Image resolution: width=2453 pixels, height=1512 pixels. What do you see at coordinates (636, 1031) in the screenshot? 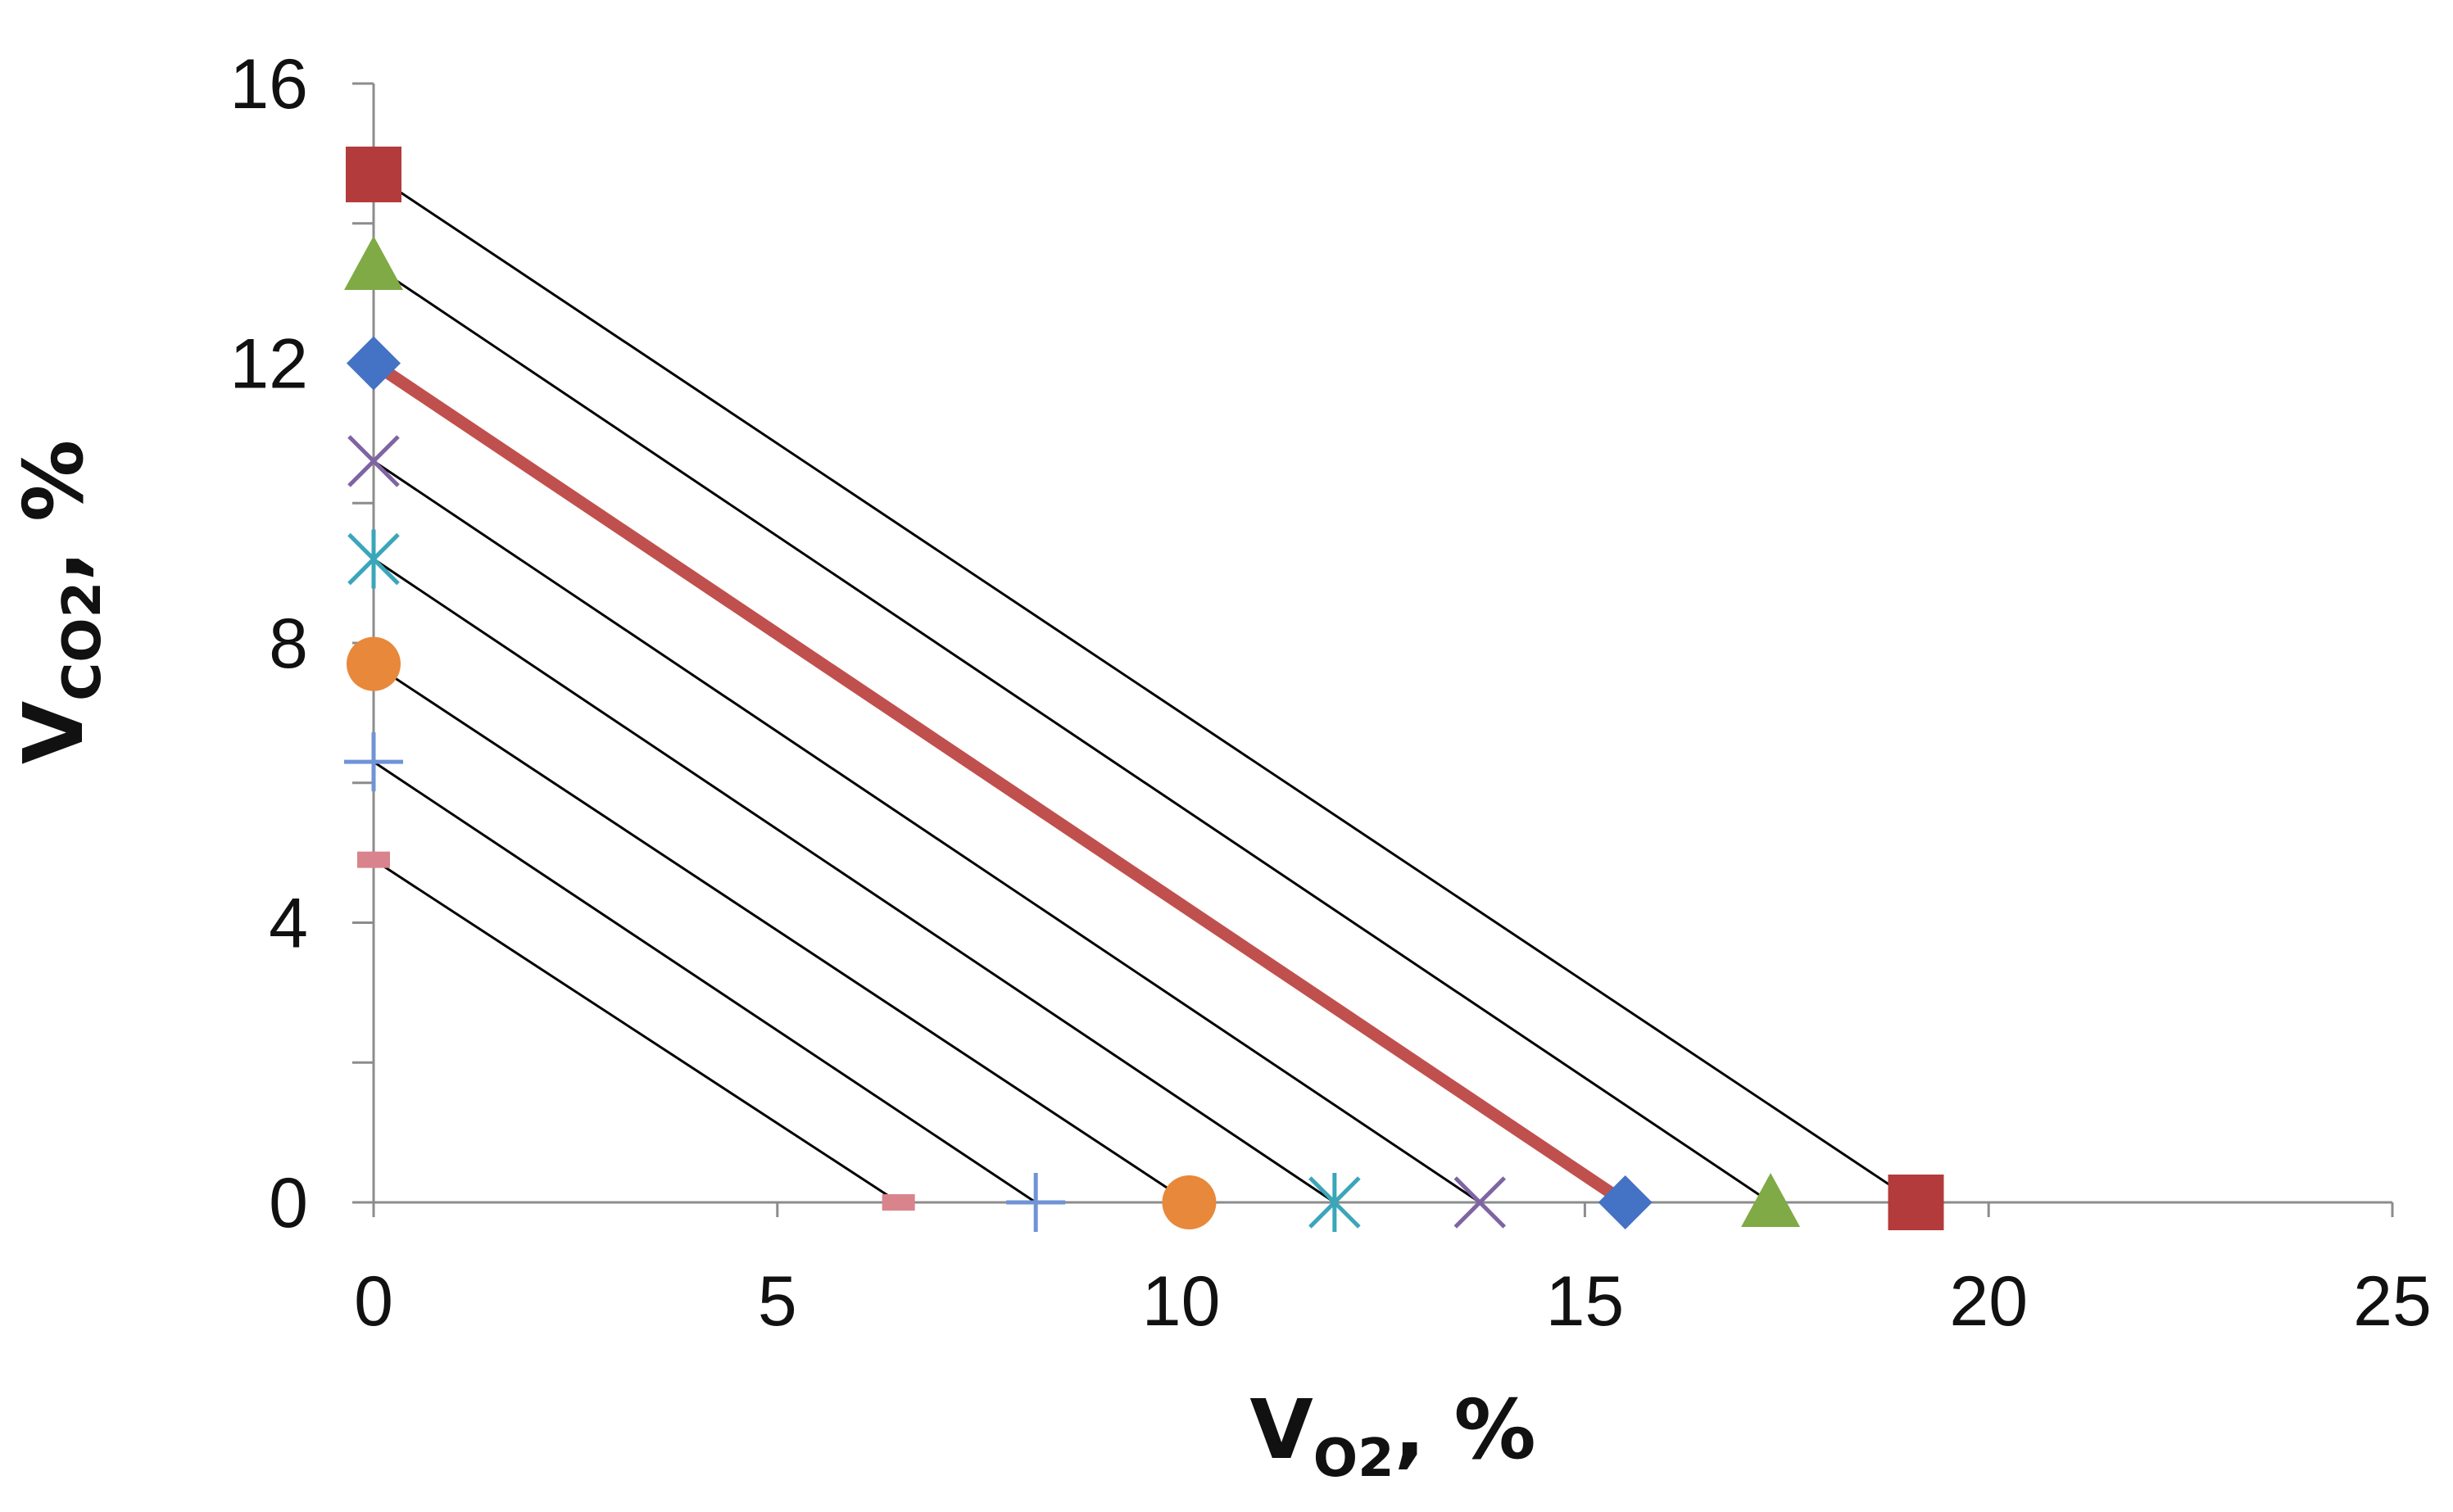
I see `series-line-dash` at bounding box center [636, 1031].